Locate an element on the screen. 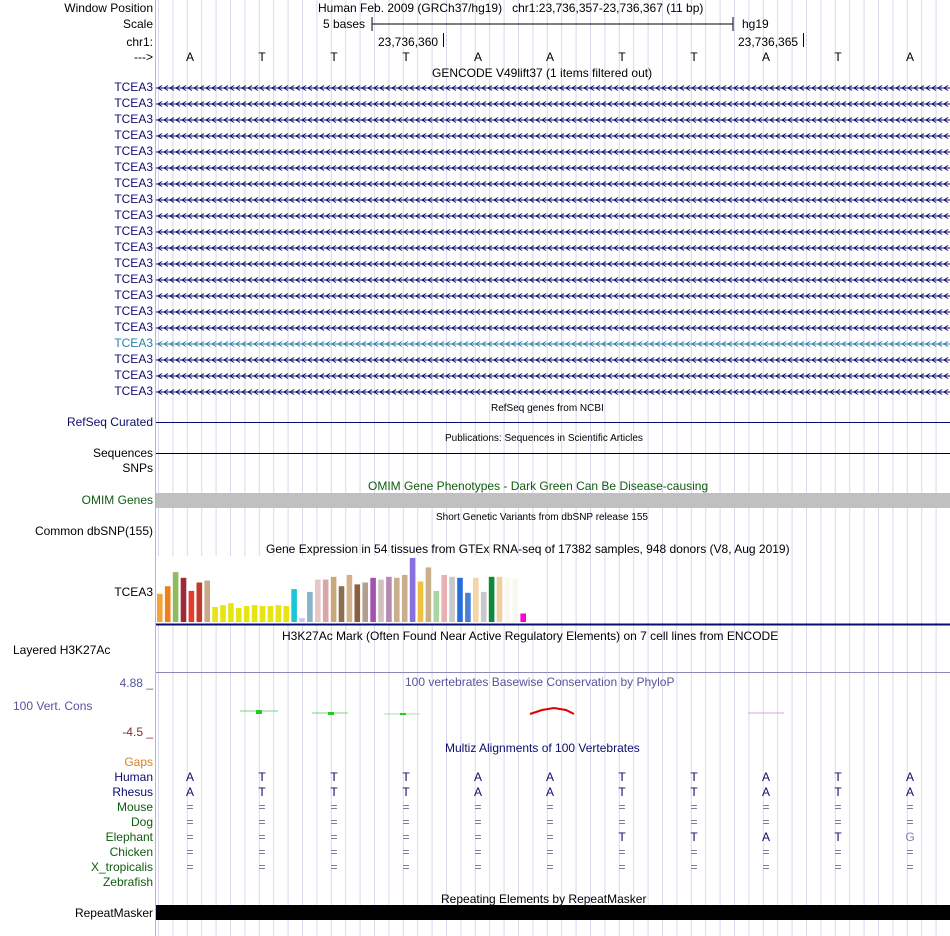 The width and height of the screenshot is (950, 936). scale-label: Scale is located at coordinates (137, 24).